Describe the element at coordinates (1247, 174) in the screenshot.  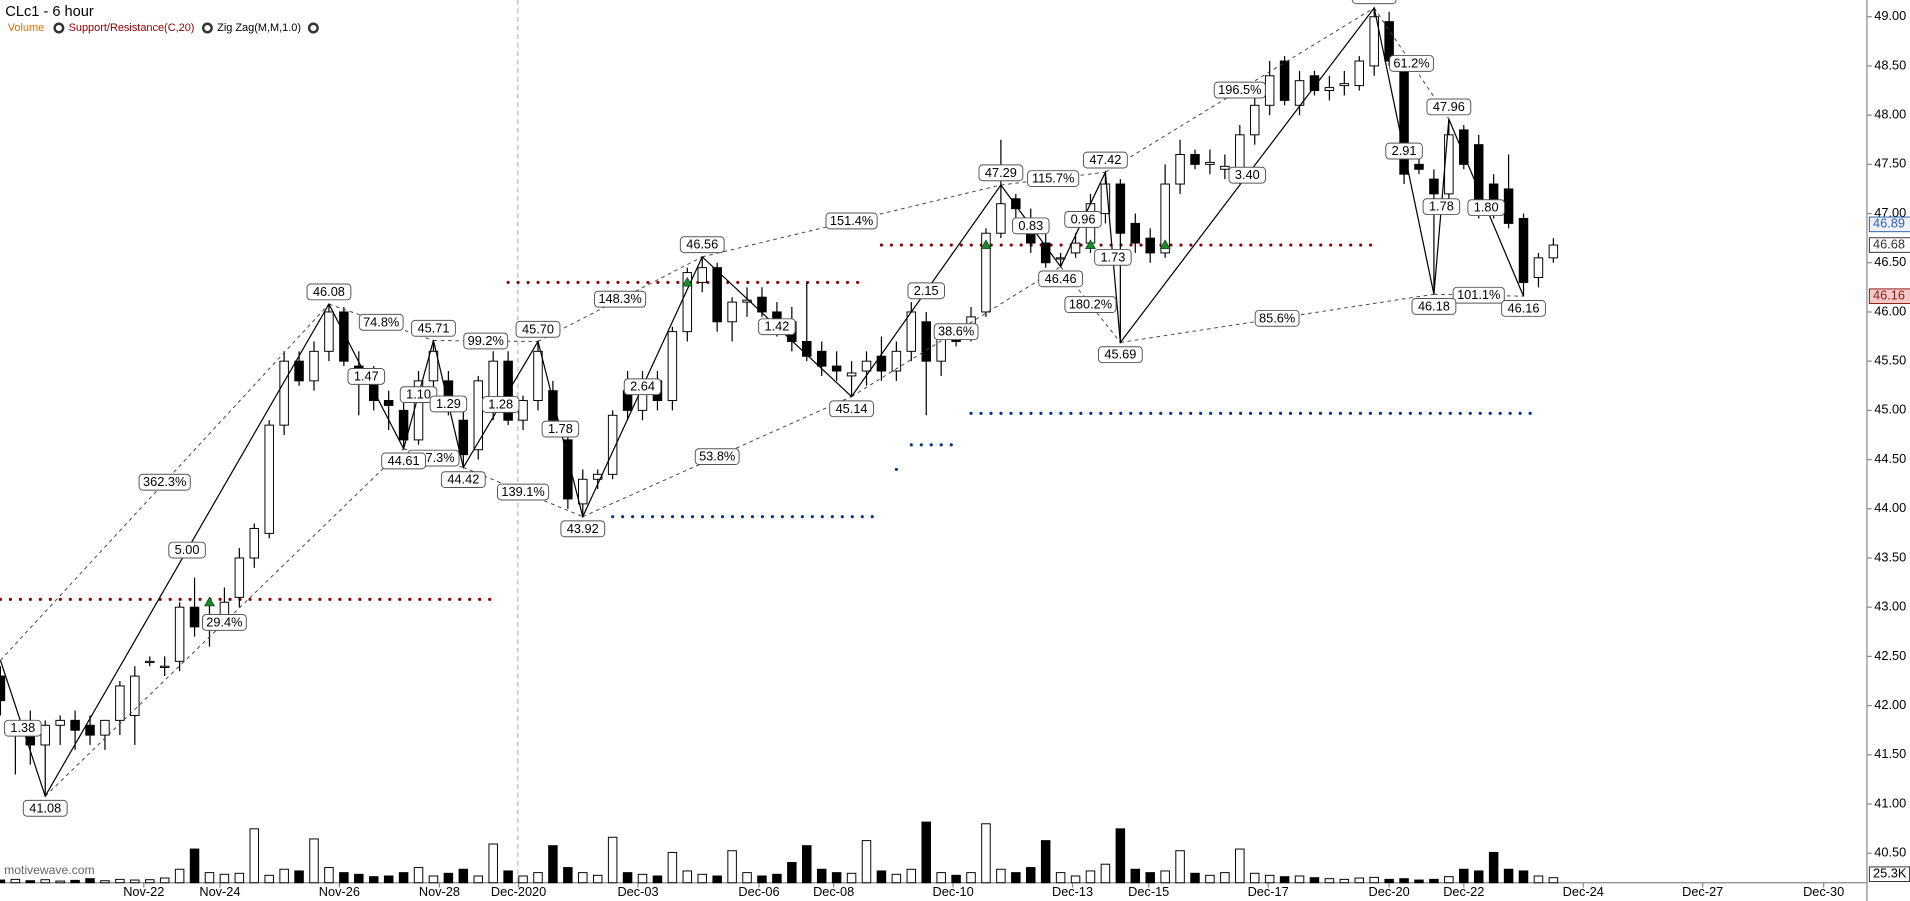
I see `zigzag-swing-label: 3.40` at that location.